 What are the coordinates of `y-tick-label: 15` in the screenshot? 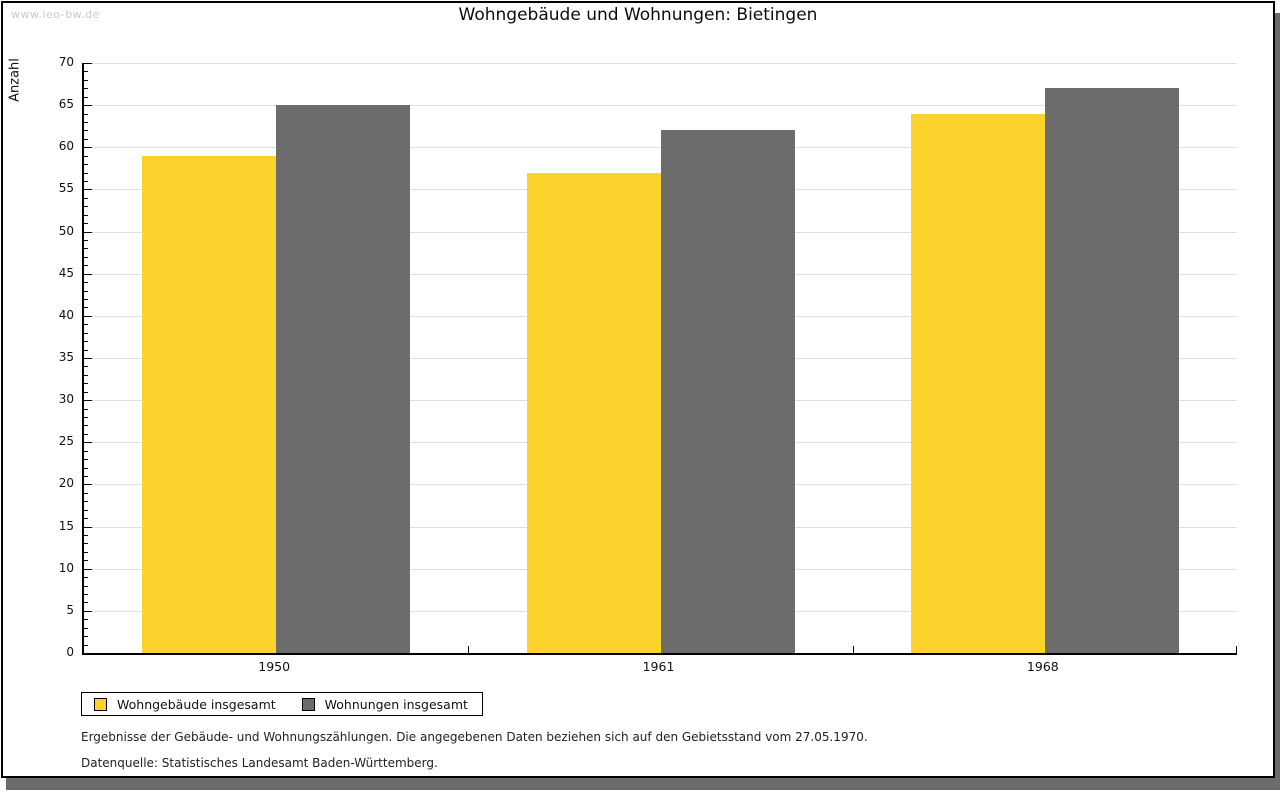 It's located at (66, 525).